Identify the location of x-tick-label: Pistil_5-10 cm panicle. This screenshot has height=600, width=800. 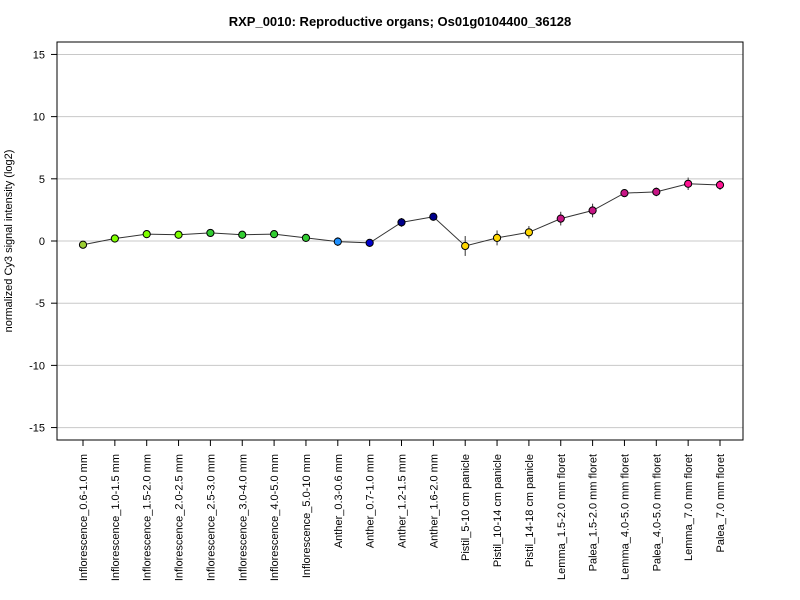
(466, 507).